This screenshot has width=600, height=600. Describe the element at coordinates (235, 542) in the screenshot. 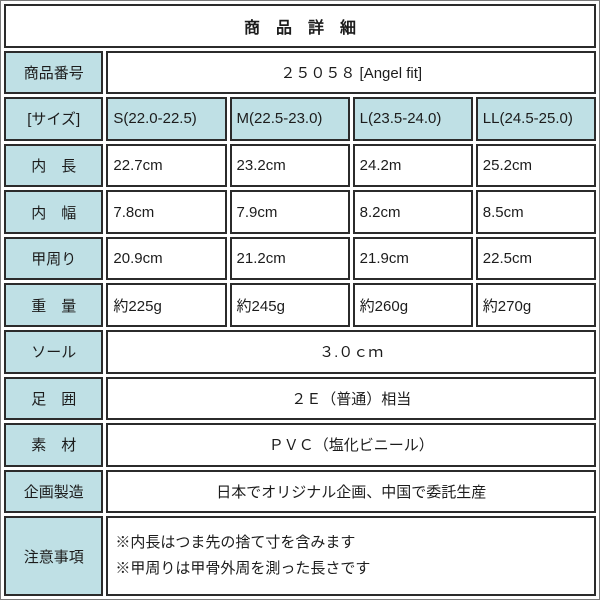

I see `note-line-1: ※内長はつま先の捨て寸を含みます` at that location.